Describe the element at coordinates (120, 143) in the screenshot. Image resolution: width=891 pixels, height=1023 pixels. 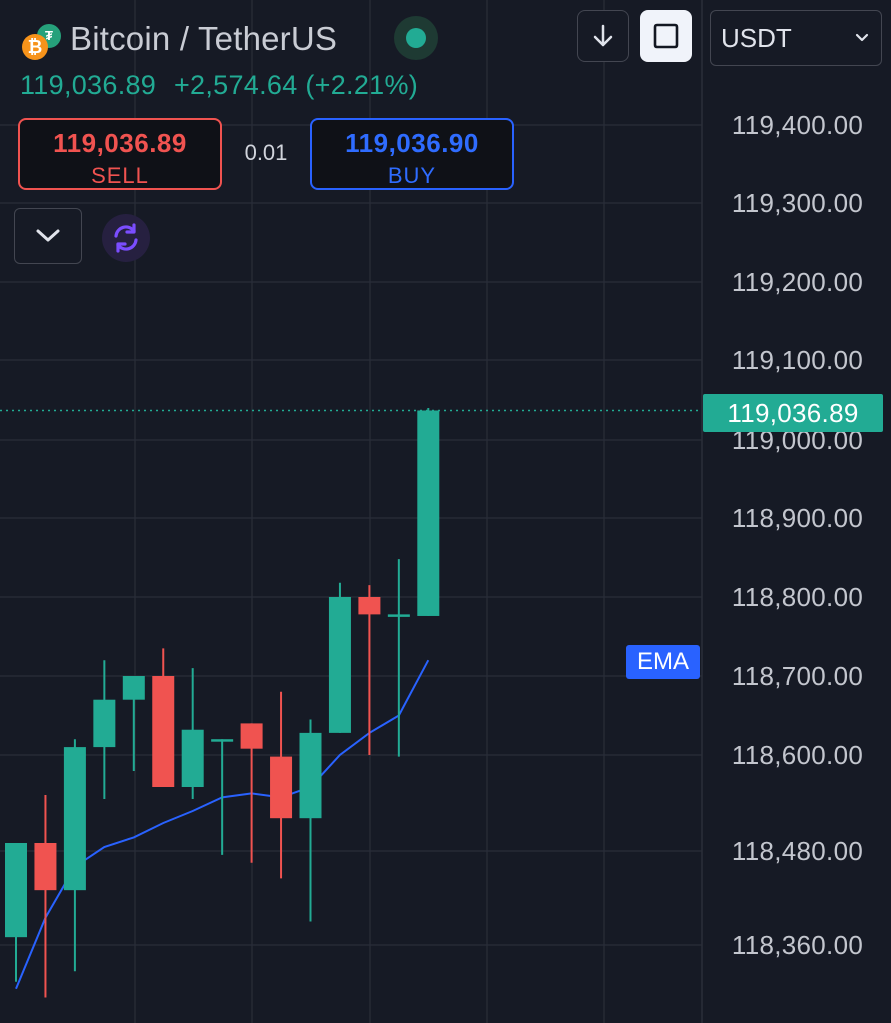
I see `sell-price: 119,036.89` at that location.